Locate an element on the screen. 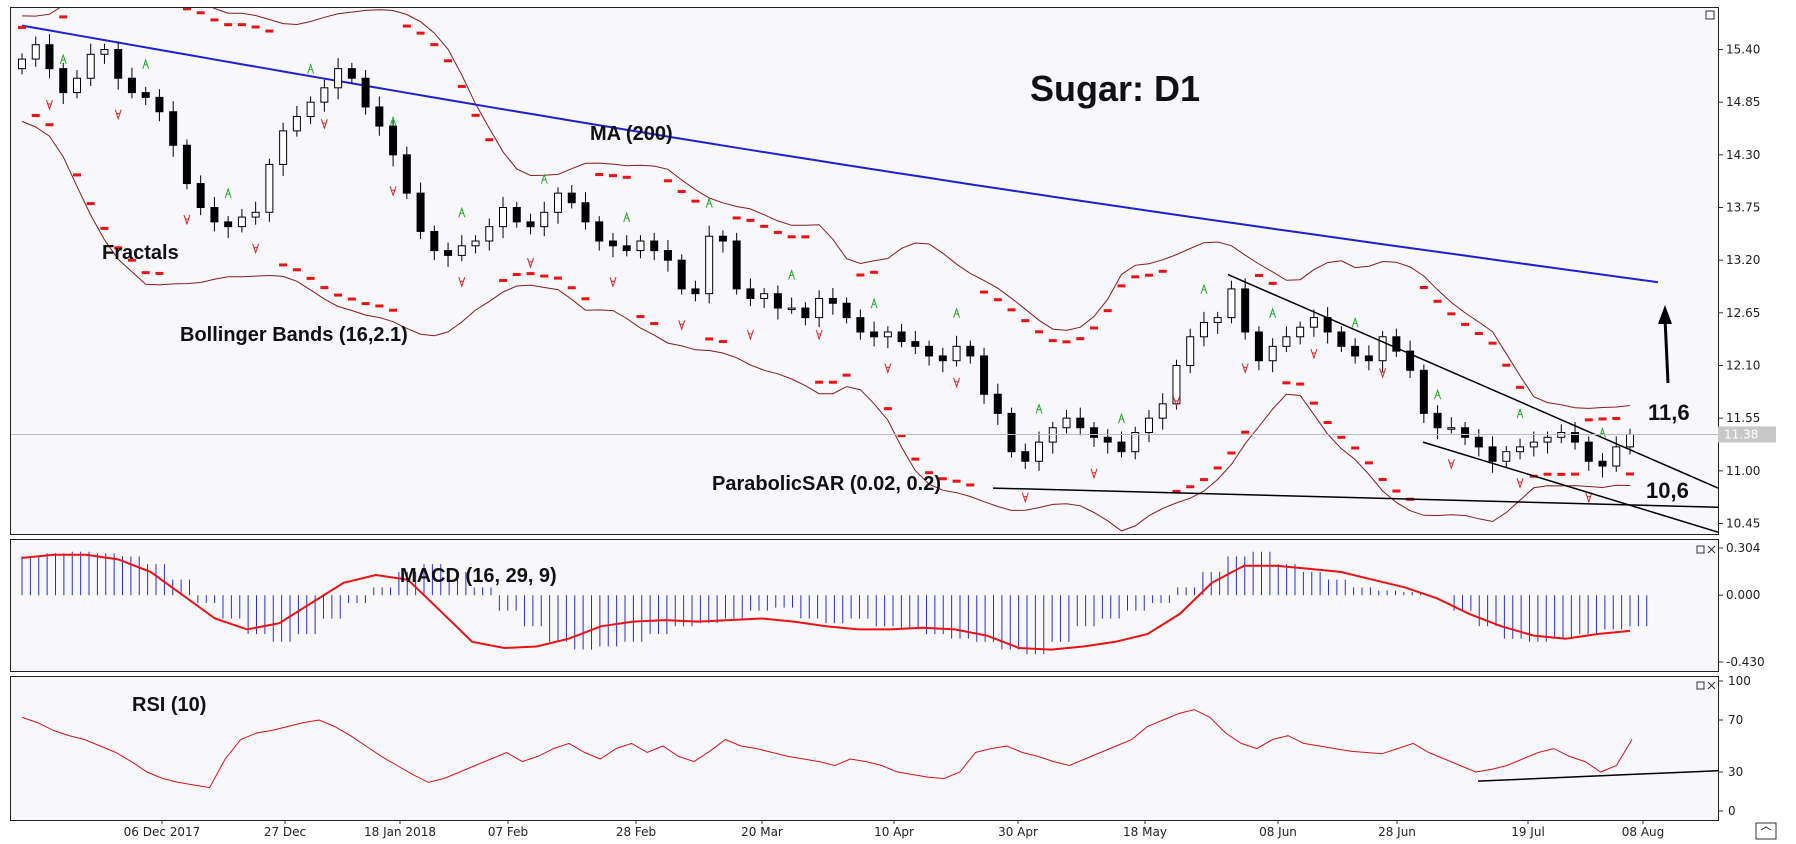 The height and width of the screenshot is (844, 1796). lower-channel-line is located at coordinates (1570, 487).